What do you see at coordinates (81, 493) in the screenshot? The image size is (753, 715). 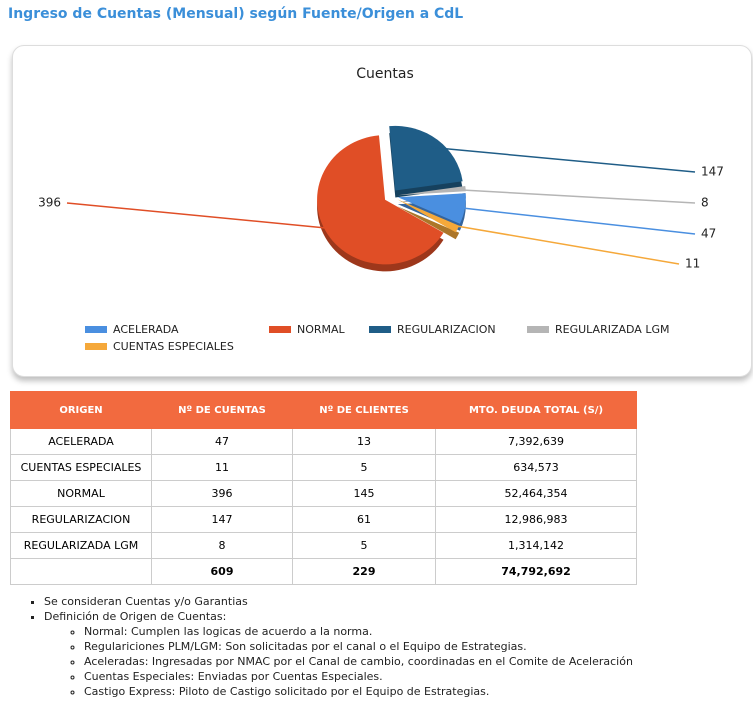 I see `table-cell: NORMAL` at bounding box center [81, 493].